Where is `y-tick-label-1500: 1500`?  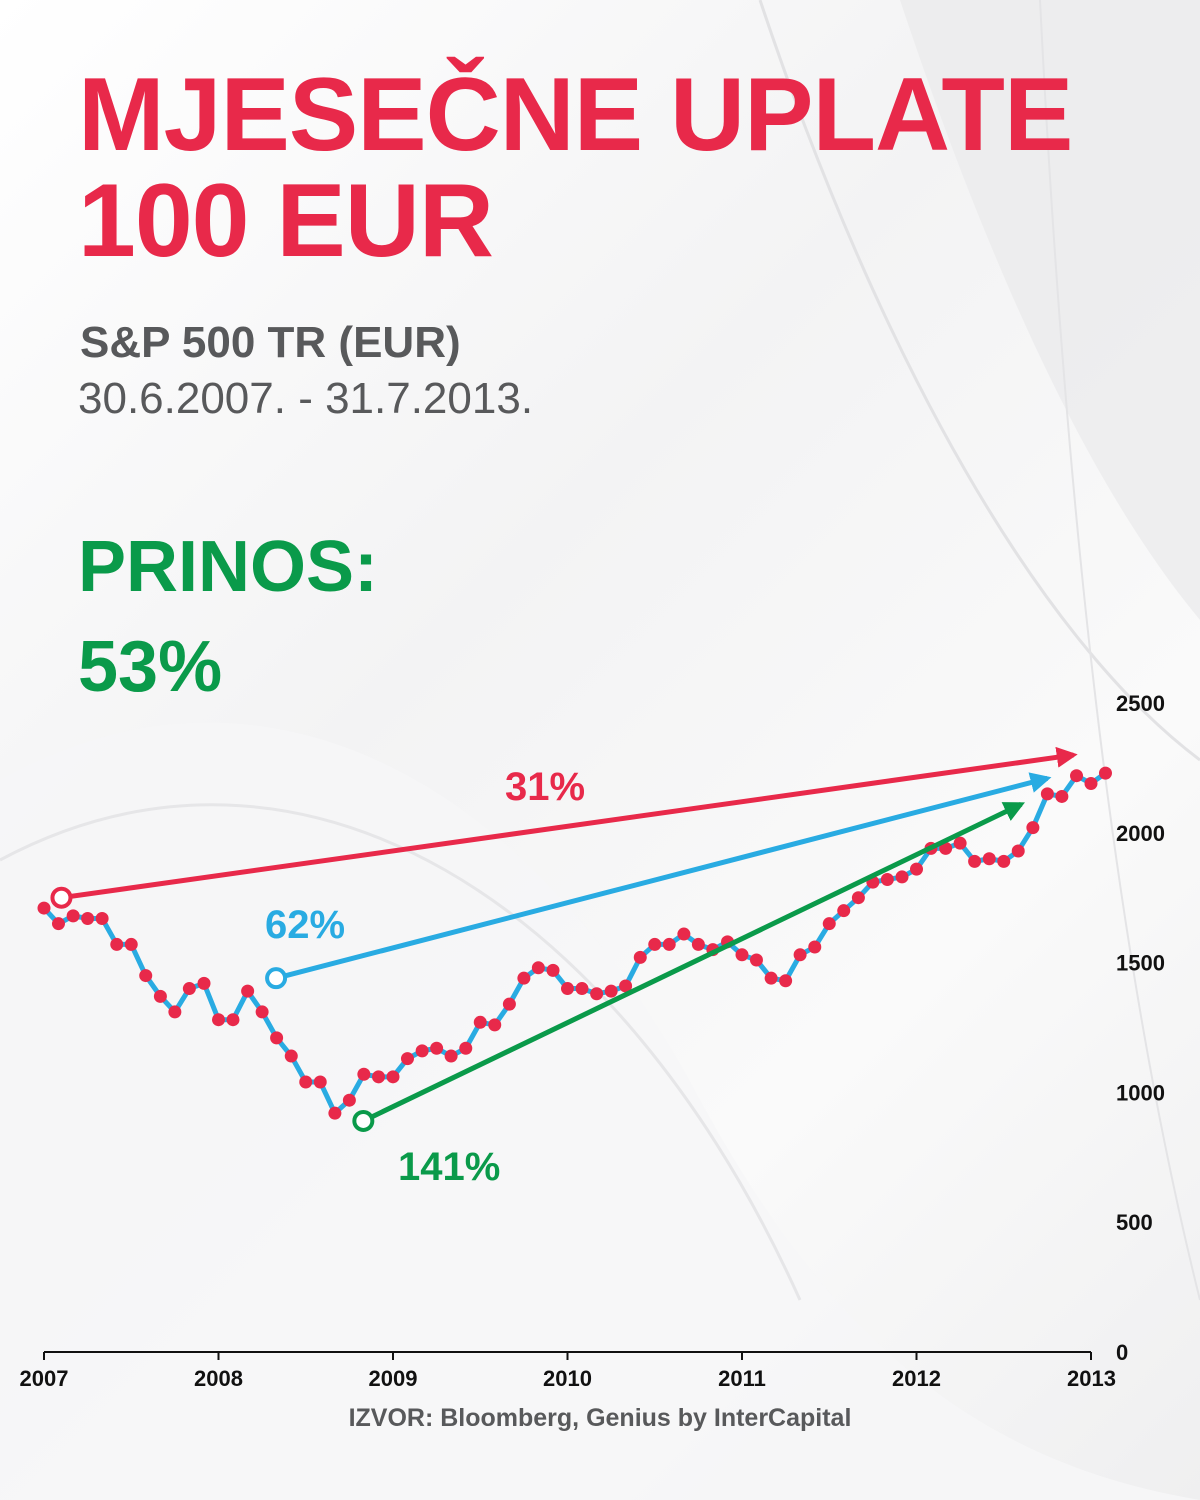
y-tick-label-1500: 1500 is located at coordinates (1140, 963).